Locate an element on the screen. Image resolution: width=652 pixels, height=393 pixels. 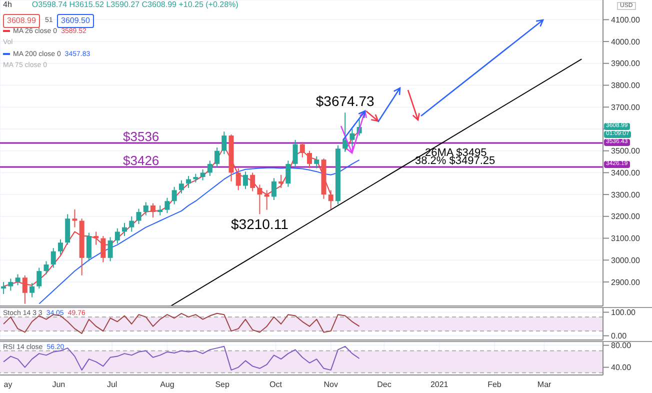
x-tick-label: Feb is located at coordinates (495, 384).